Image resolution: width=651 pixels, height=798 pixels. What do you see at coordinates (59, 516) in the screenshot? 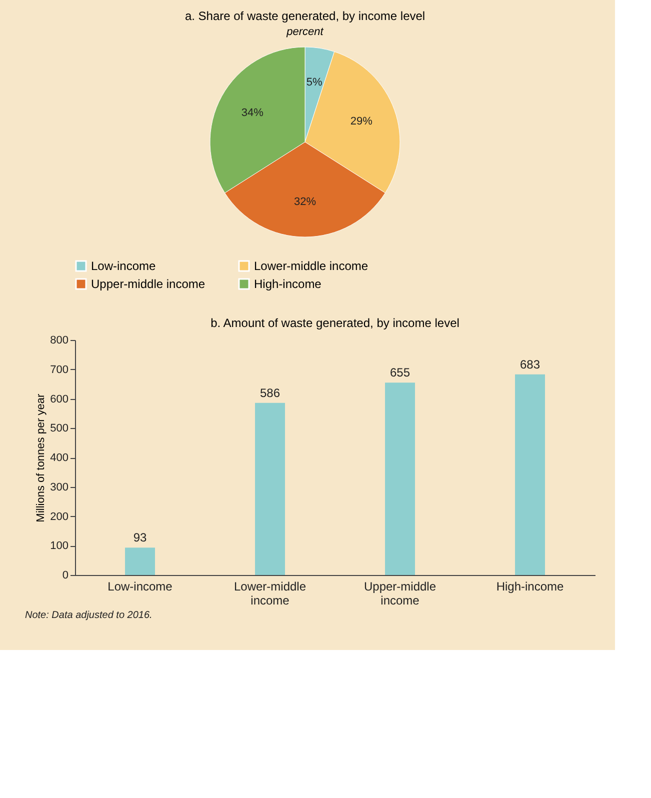
I see `y-tick-label: 200` at bounding box center [59, 516].